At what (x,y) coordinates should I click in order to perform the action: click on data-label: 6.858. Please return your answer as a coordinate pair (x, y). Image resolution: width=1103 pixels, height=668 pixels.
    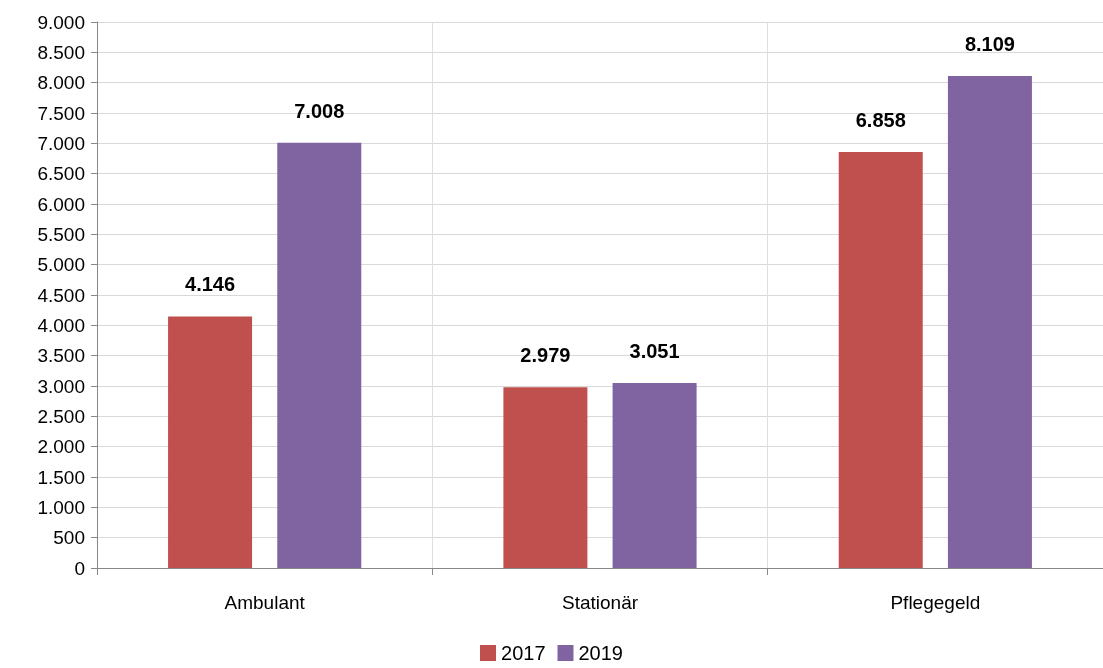
    Looking at the image, I should click on (880, 119).